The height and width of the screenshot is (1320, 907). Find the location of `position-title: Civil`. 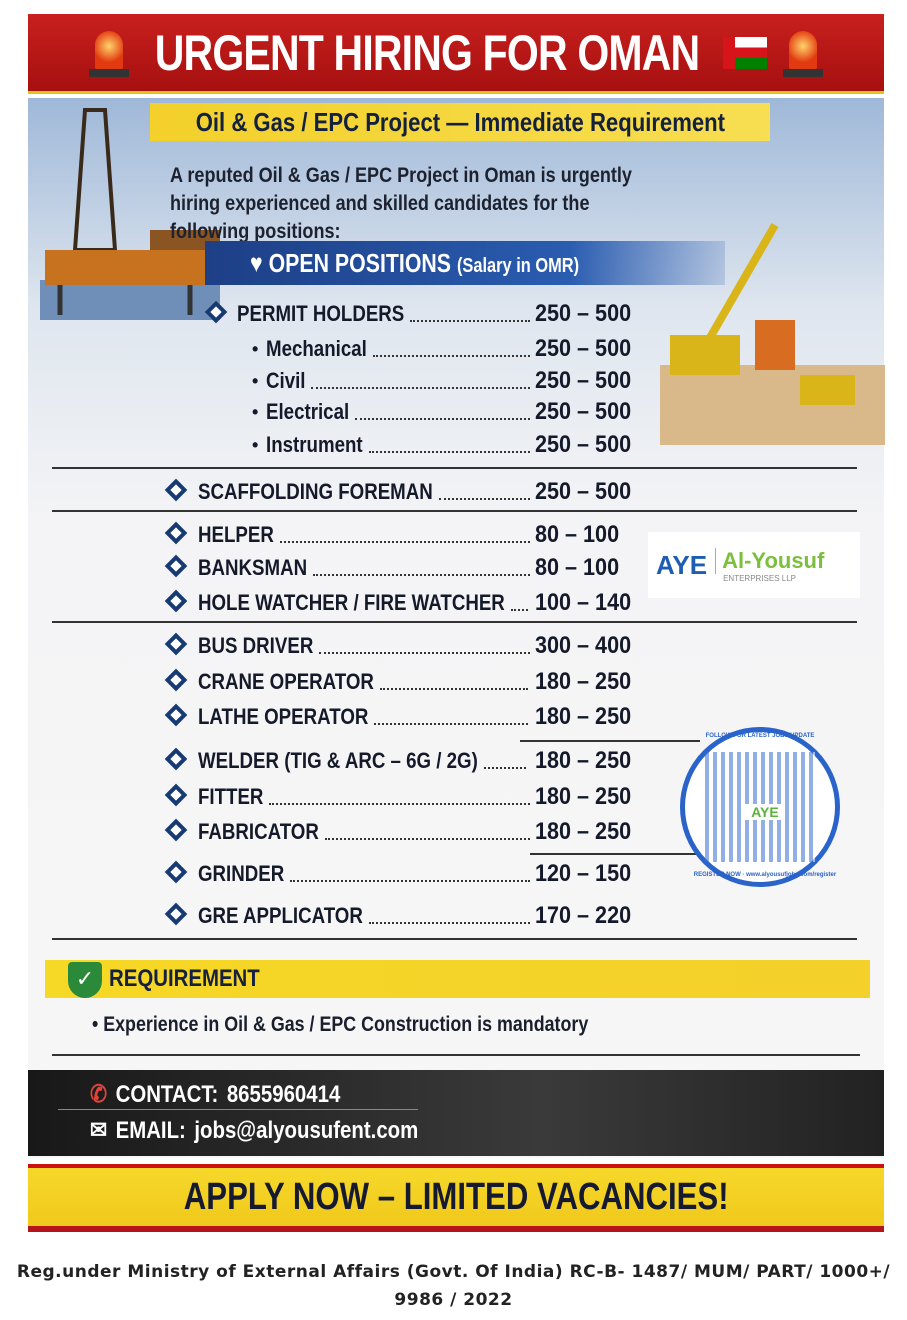

position-title: Civil is located at coordinates (286, 380).